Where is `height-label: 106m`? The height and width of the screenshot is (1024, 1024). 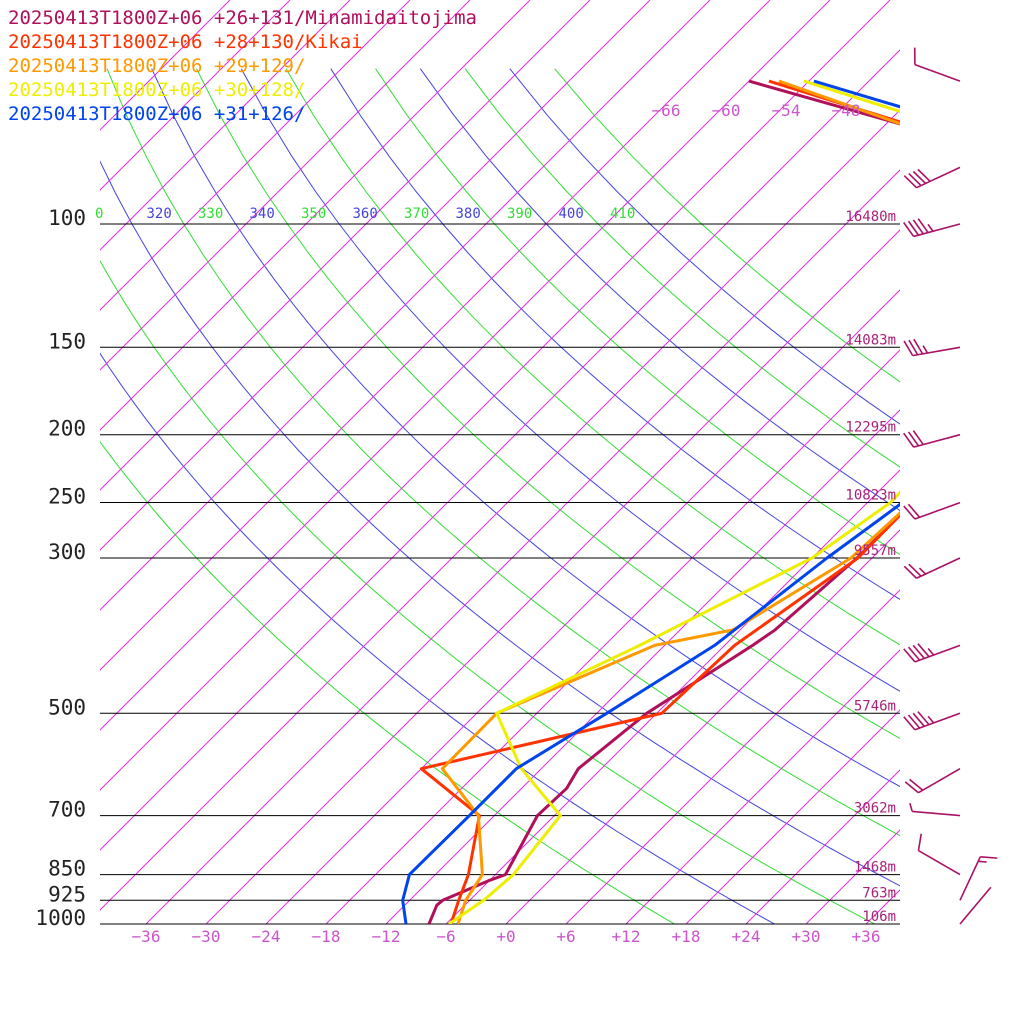 height-label: 106m is located at coordinates (879, 917).